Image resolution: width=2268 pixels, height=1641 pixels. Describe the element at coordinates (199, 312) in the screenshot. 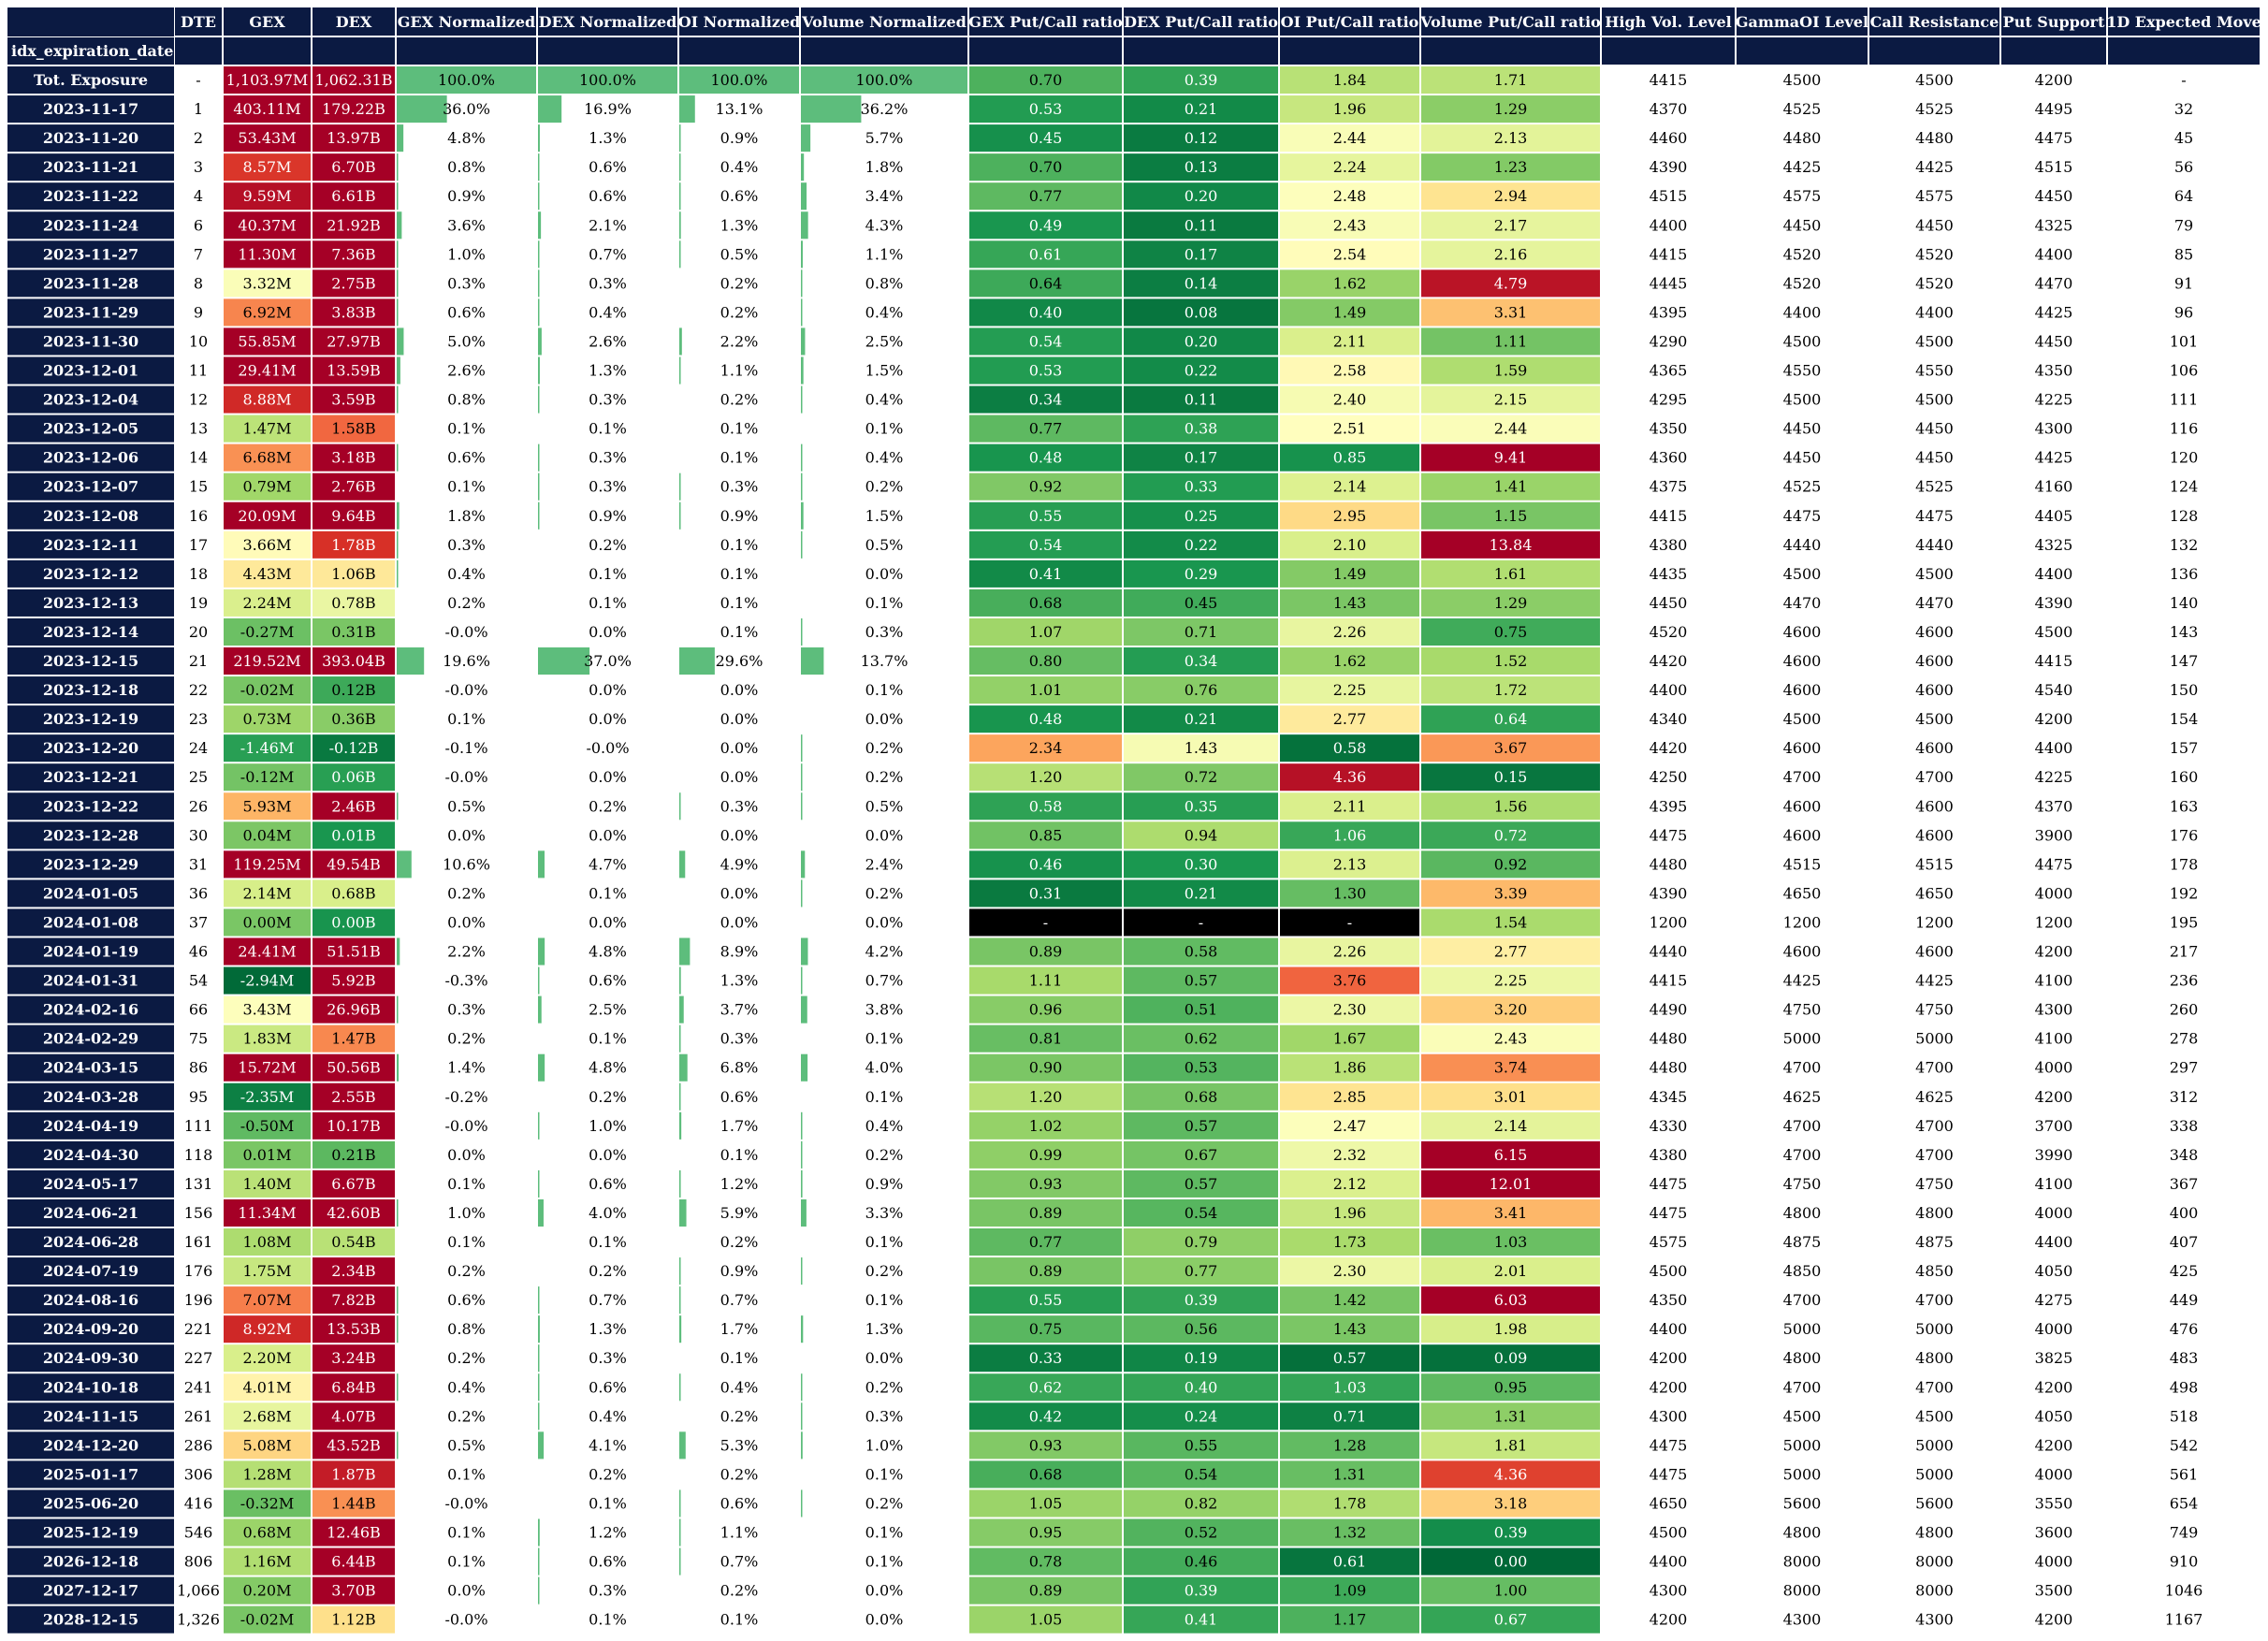

I see `cell-value-dte: 9` at that location.